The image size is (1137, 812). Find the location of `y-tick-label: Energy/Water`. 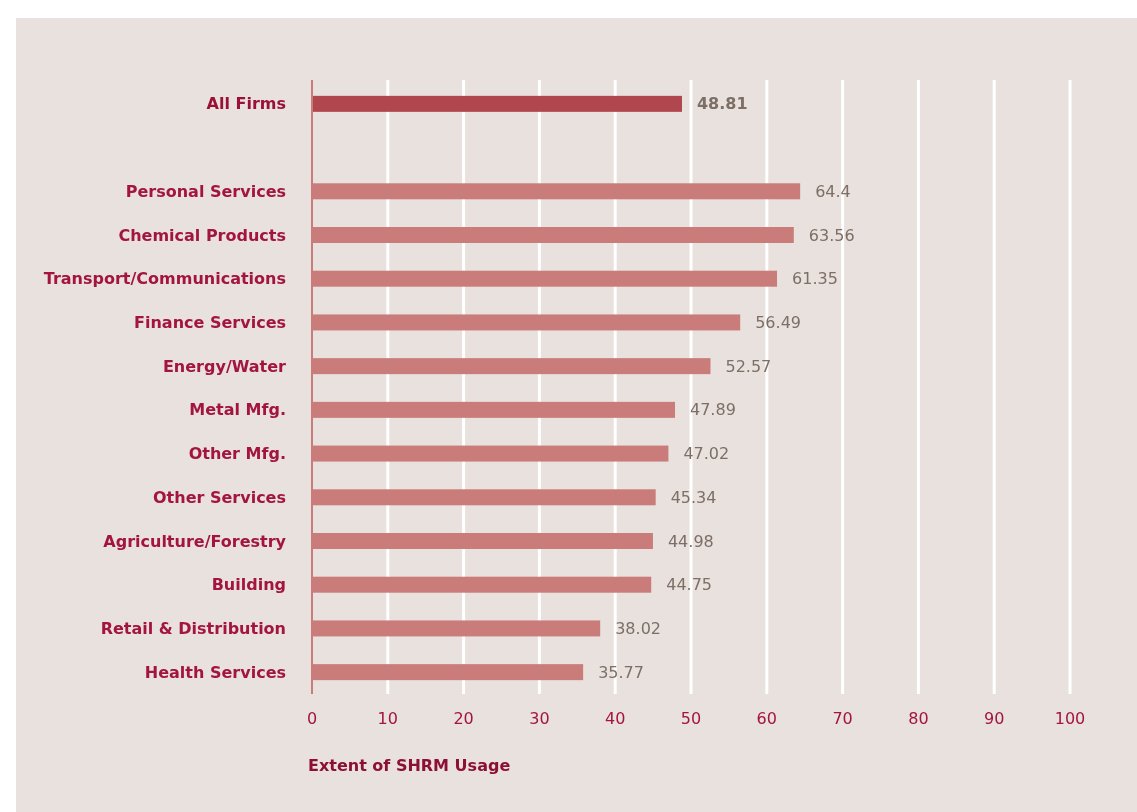

y-tick-label: Energy/Water is located at coordinates (224, 366).